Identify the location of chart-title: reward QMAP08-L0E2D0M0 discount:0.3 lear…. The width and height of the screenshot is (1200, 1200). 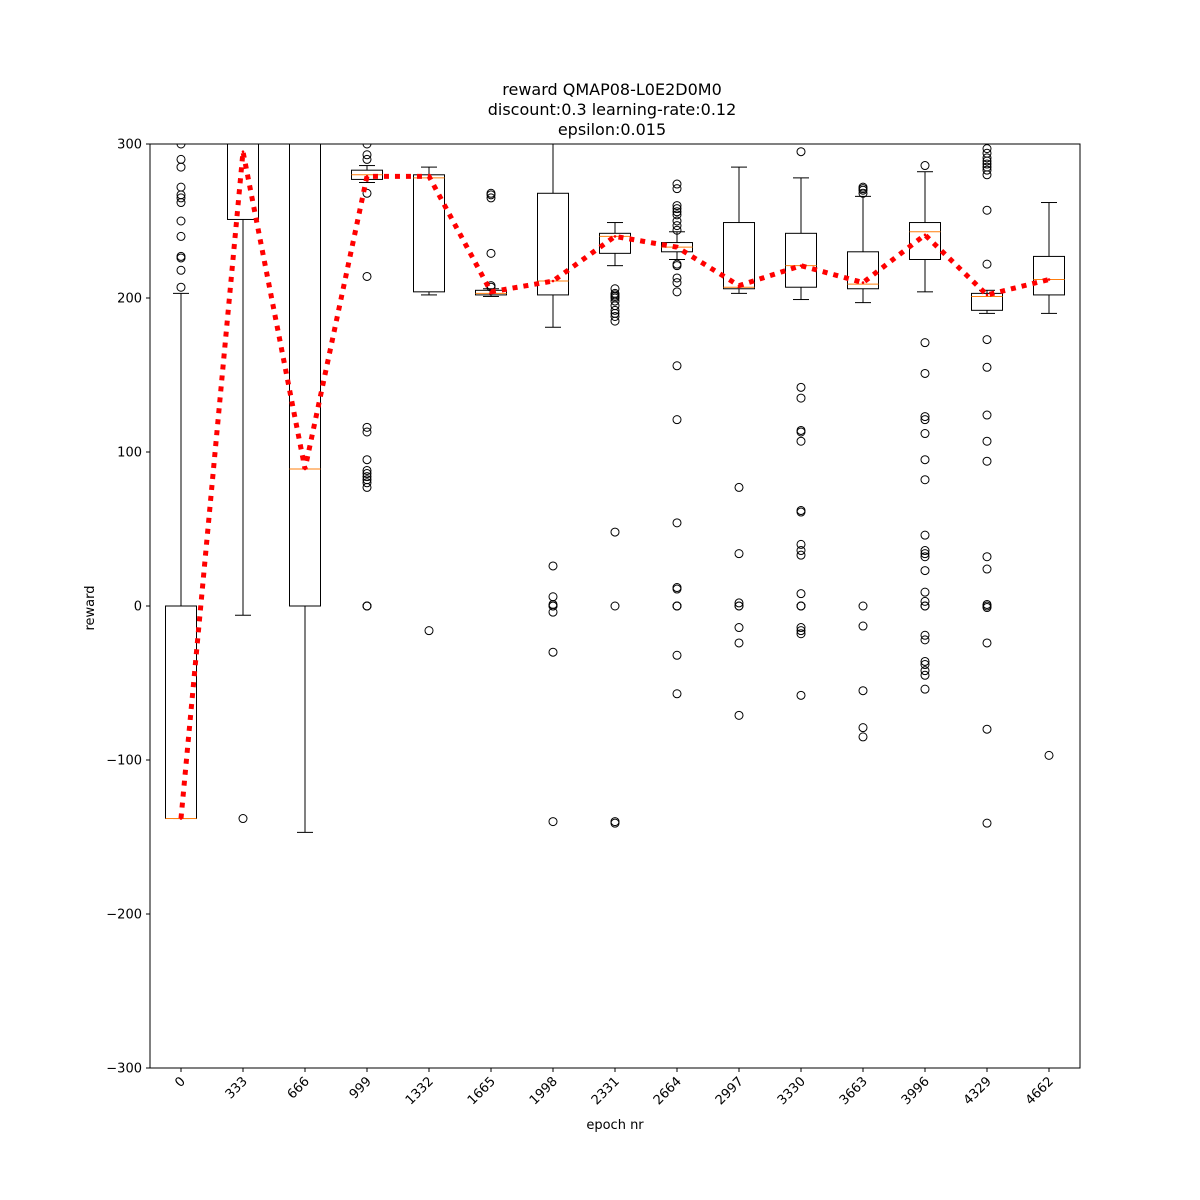
(612, 109).